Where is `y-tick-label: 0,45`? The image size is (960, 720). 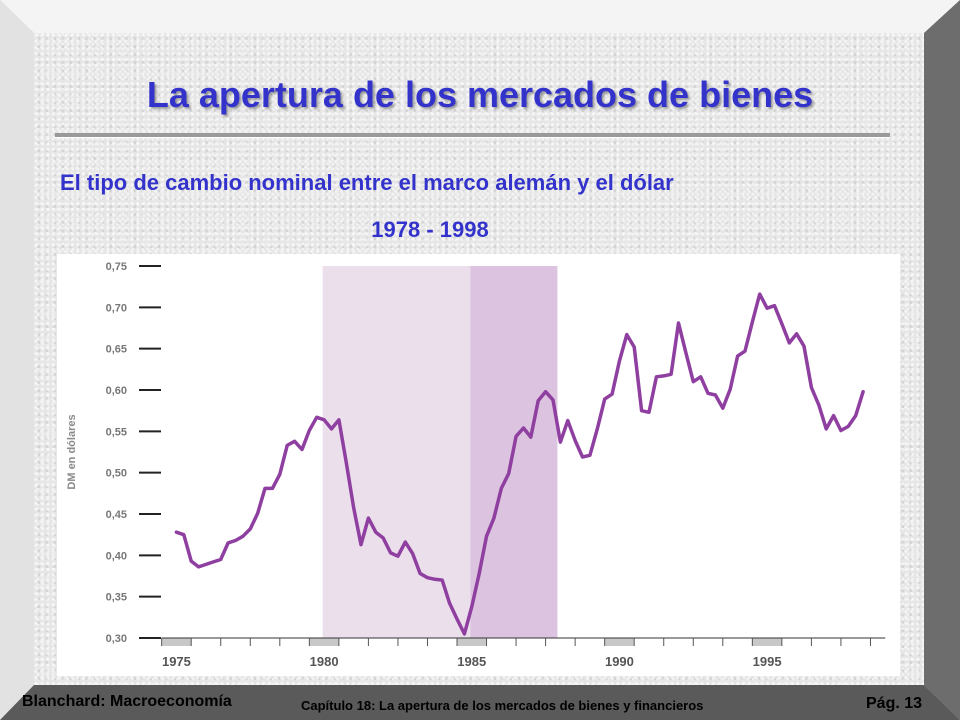 y-tick-label: 0,45 is located at coordinates (116, 515).